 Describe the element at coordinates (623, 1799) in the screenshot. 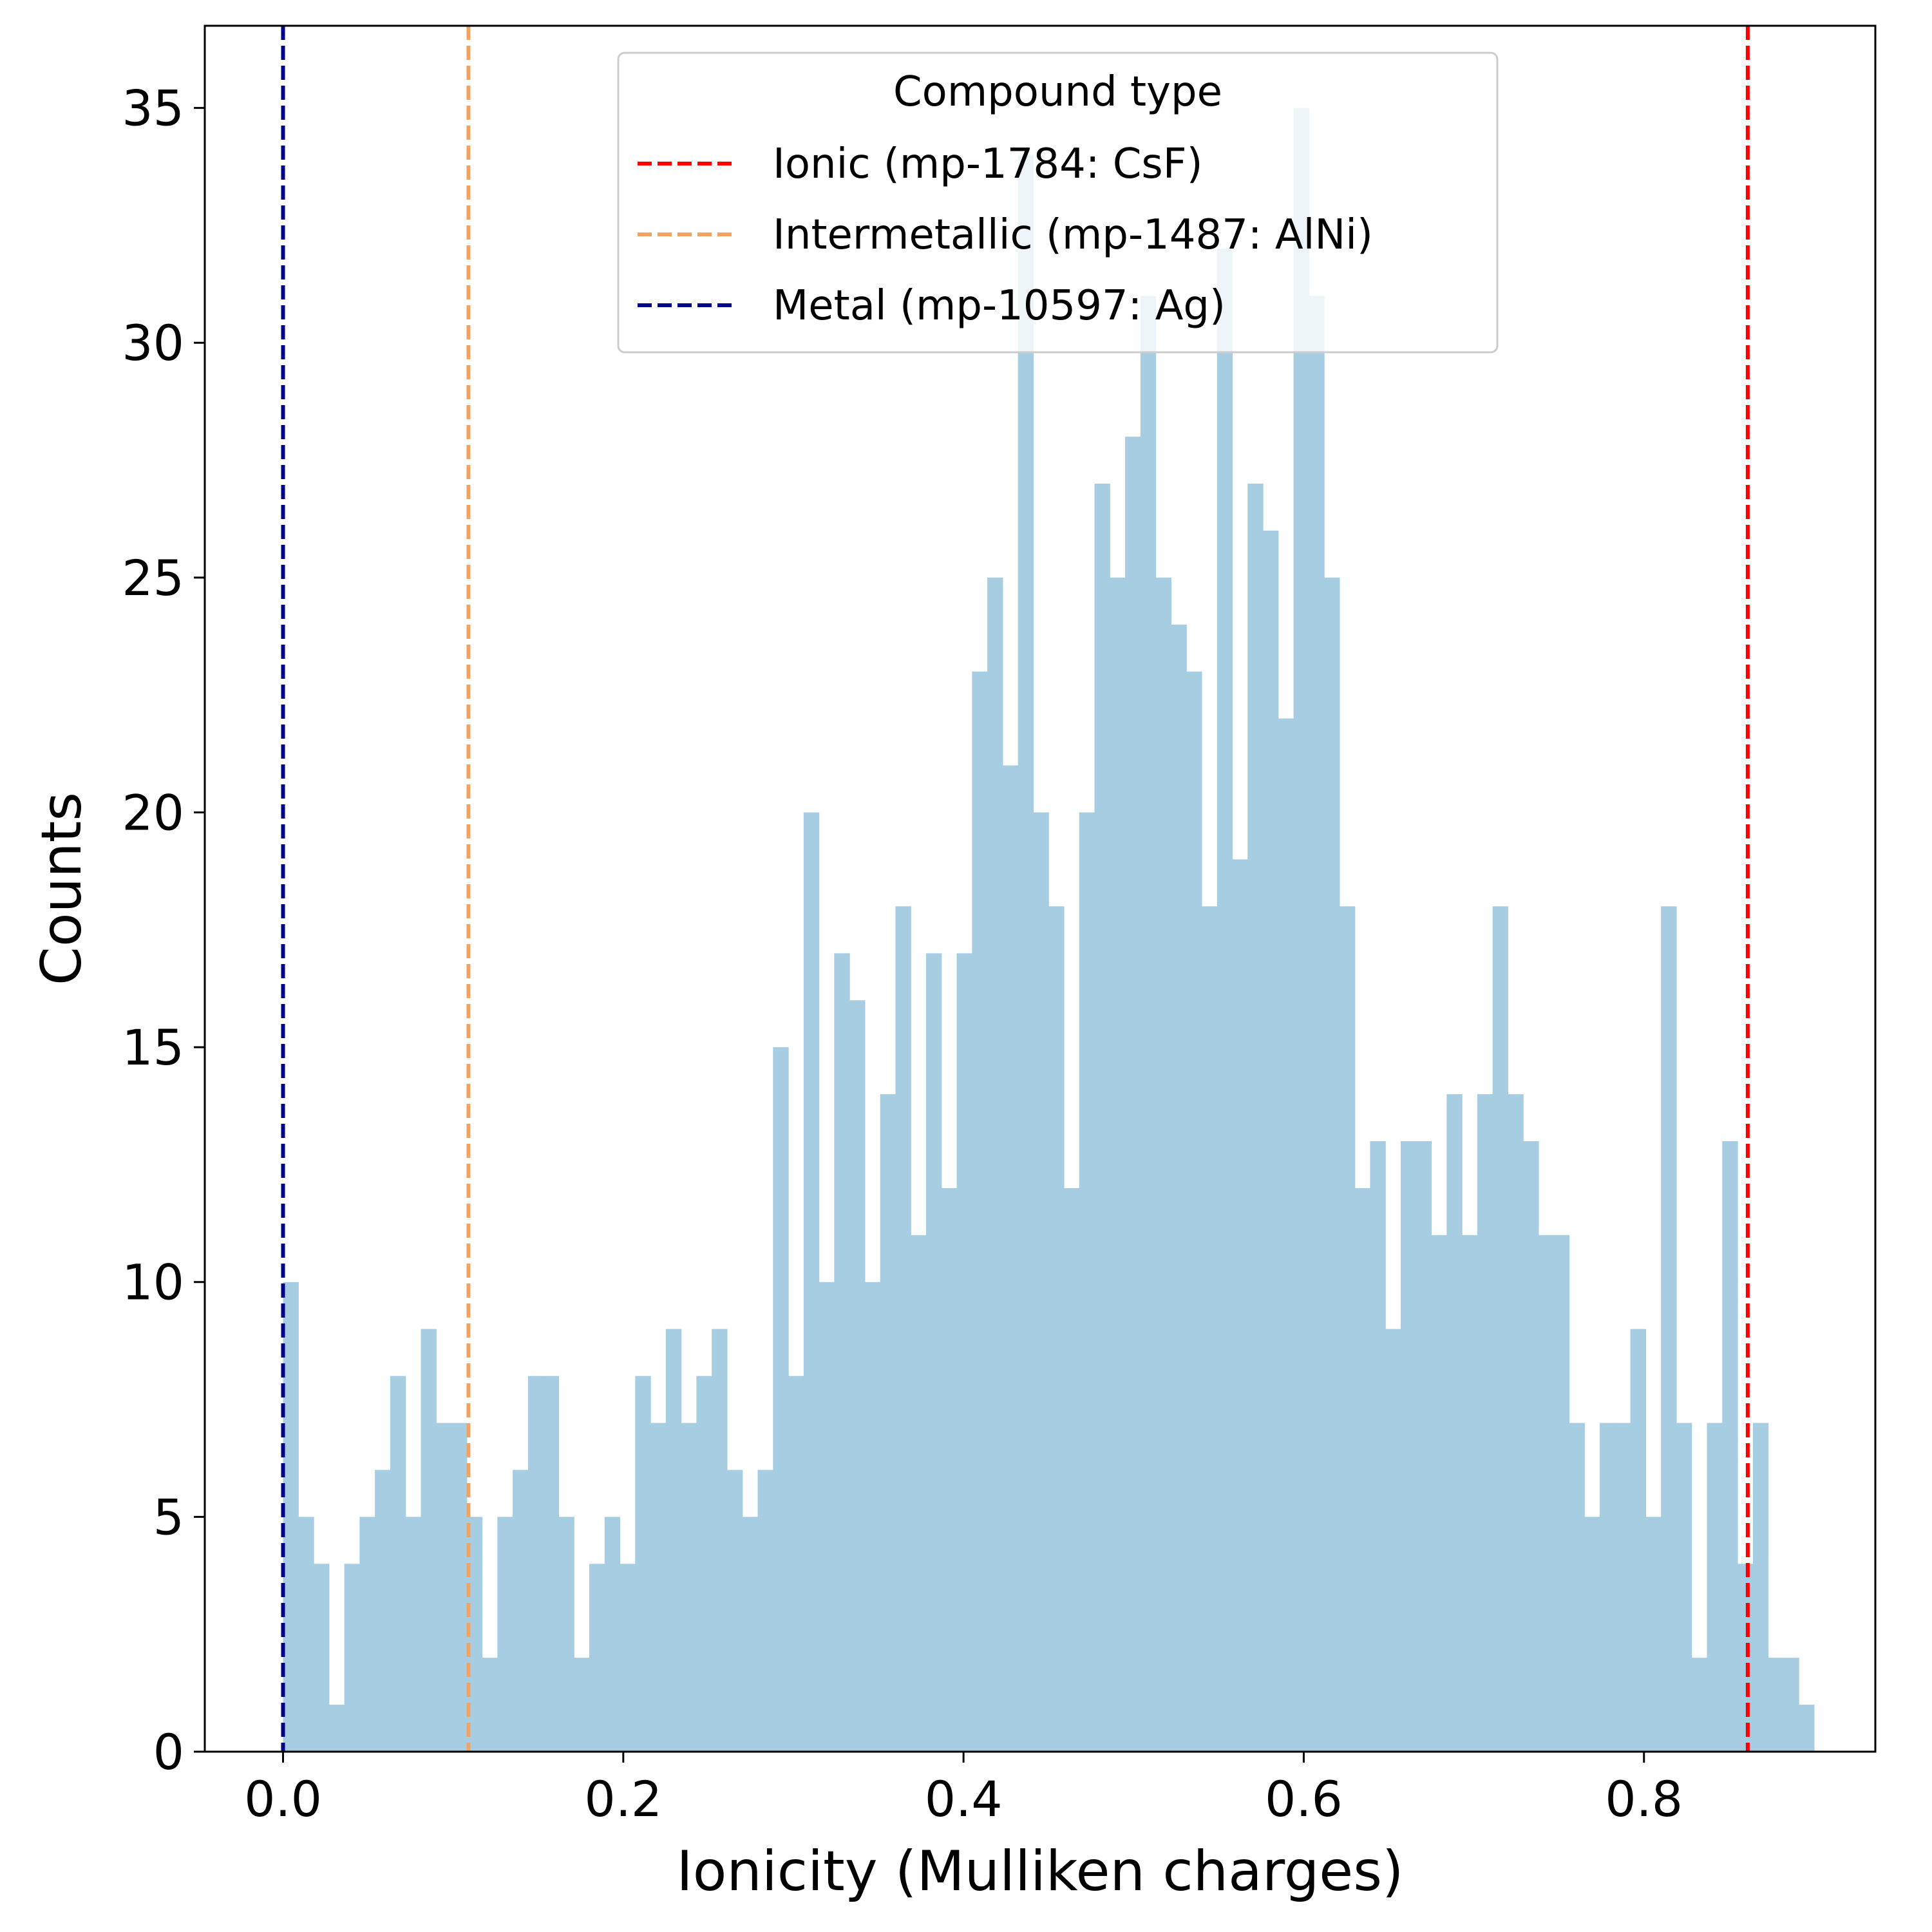

I see `x-tick-label: 0.2` at that location.